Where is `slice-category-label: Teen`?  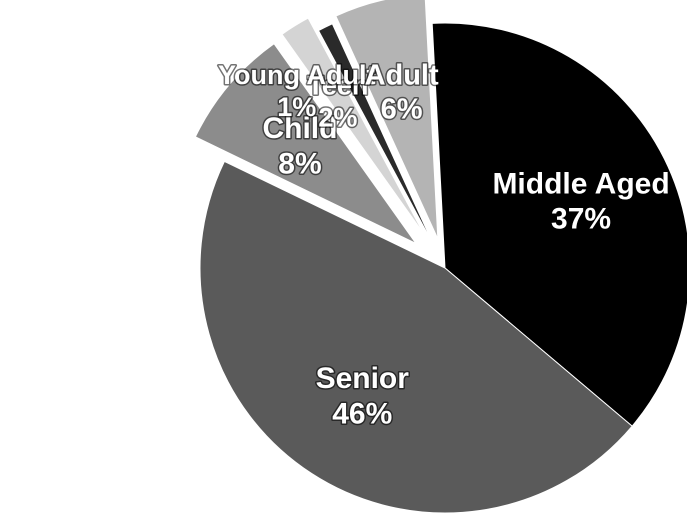
slice-category-label: Teen is located at coordinates (337, 85).